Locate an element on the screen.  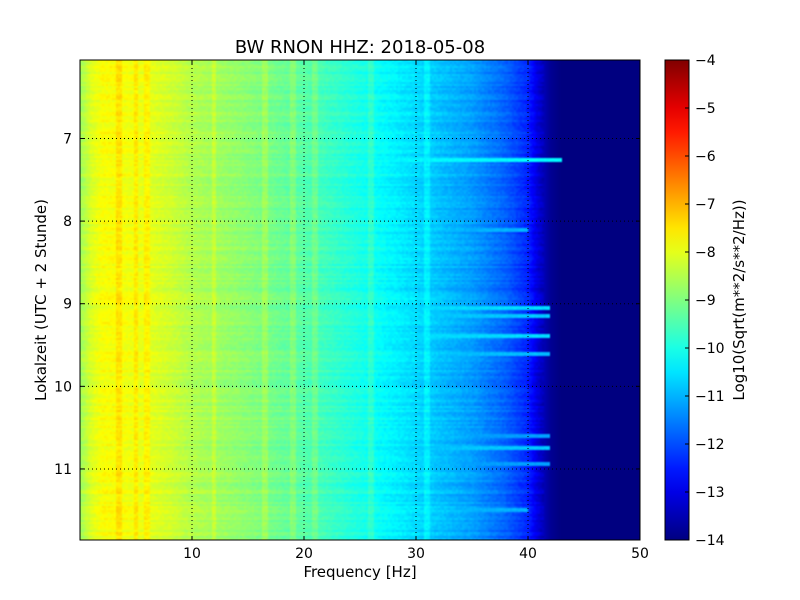
x-tick-label: 30 is located at coordinates (416, 554).